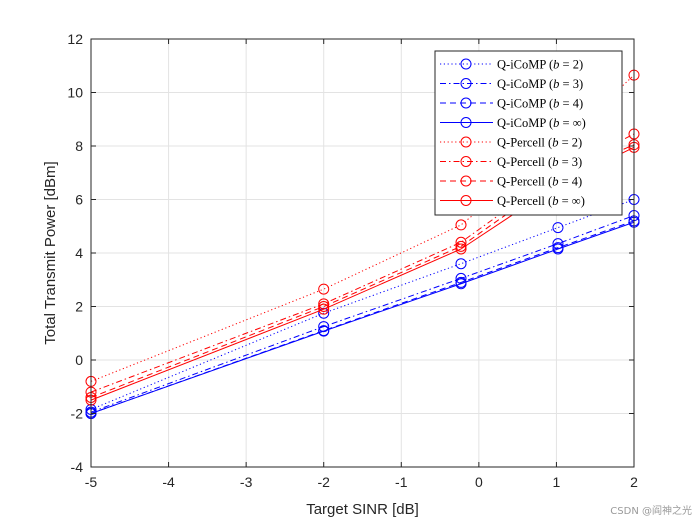 This screenshot has height=525, width=700. What do you see at coordinates (50, 252) in the screenshot?
I see `y-axis-label: Total Transmit Power [dBm]` at bounding box center [50, 252].